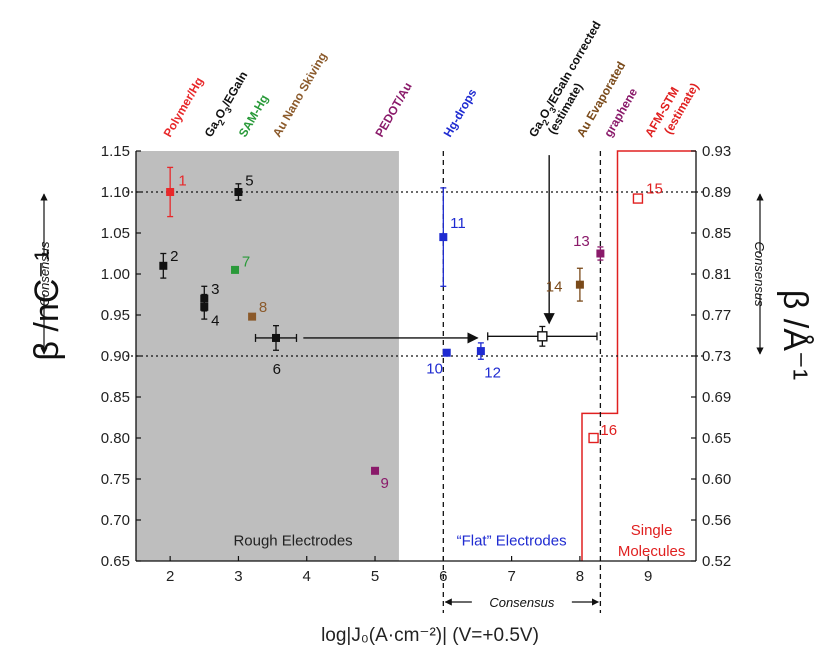  What do you see at coordinates (115, 397) in the screenshot?
I see `y-tick-label-left: 0.85` at bounding box center [115, 397].